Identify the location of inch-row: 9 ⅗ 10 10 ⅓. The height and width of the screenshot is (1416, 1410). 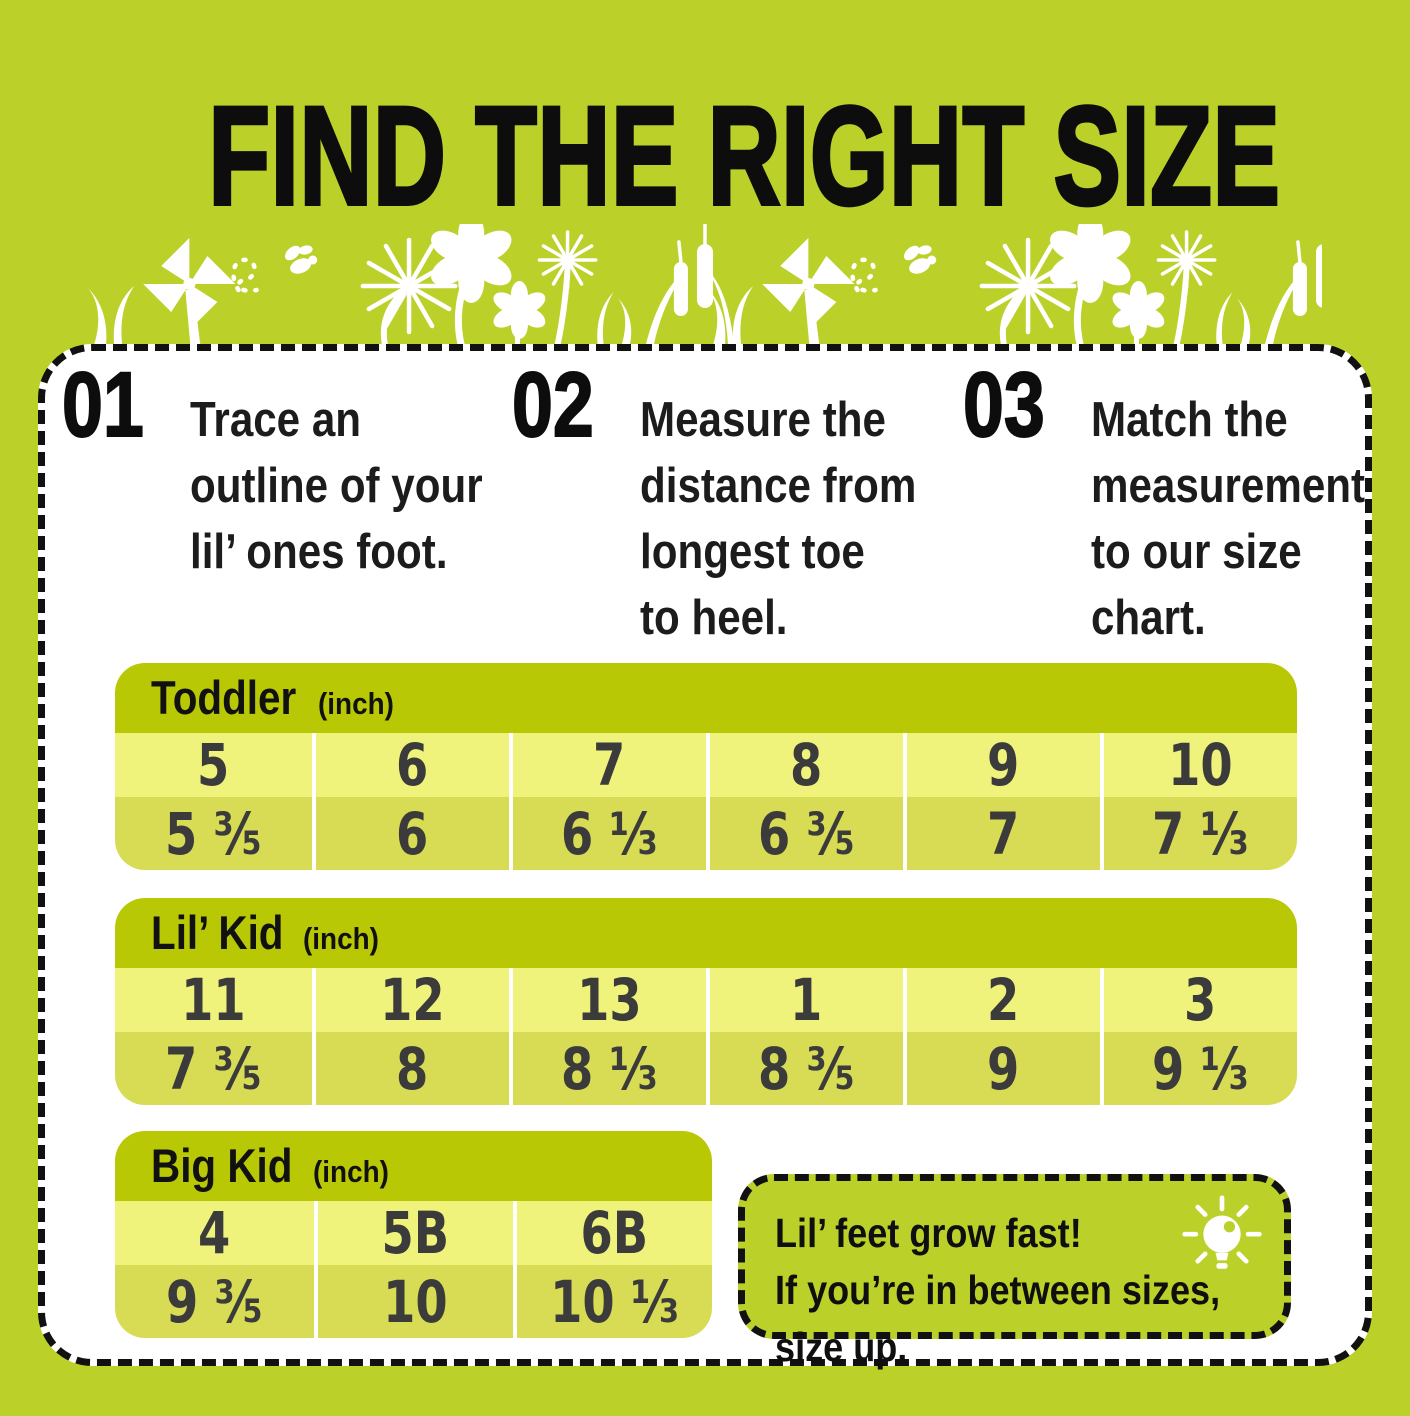
(413, 1301).